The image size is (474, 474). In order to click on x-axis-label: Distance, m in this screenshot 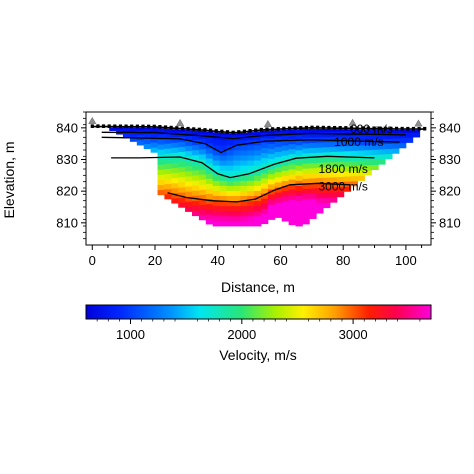, I will do `click(258, 287)`.